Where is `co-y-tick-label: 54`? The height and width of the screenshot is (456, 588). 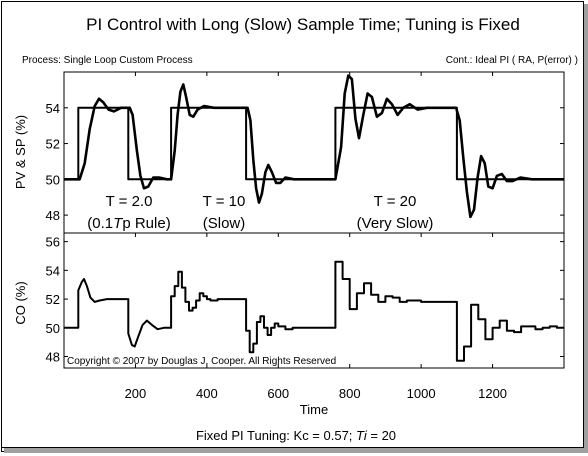 co-y-tick-label: 54 is located at coordinates (53, 270).